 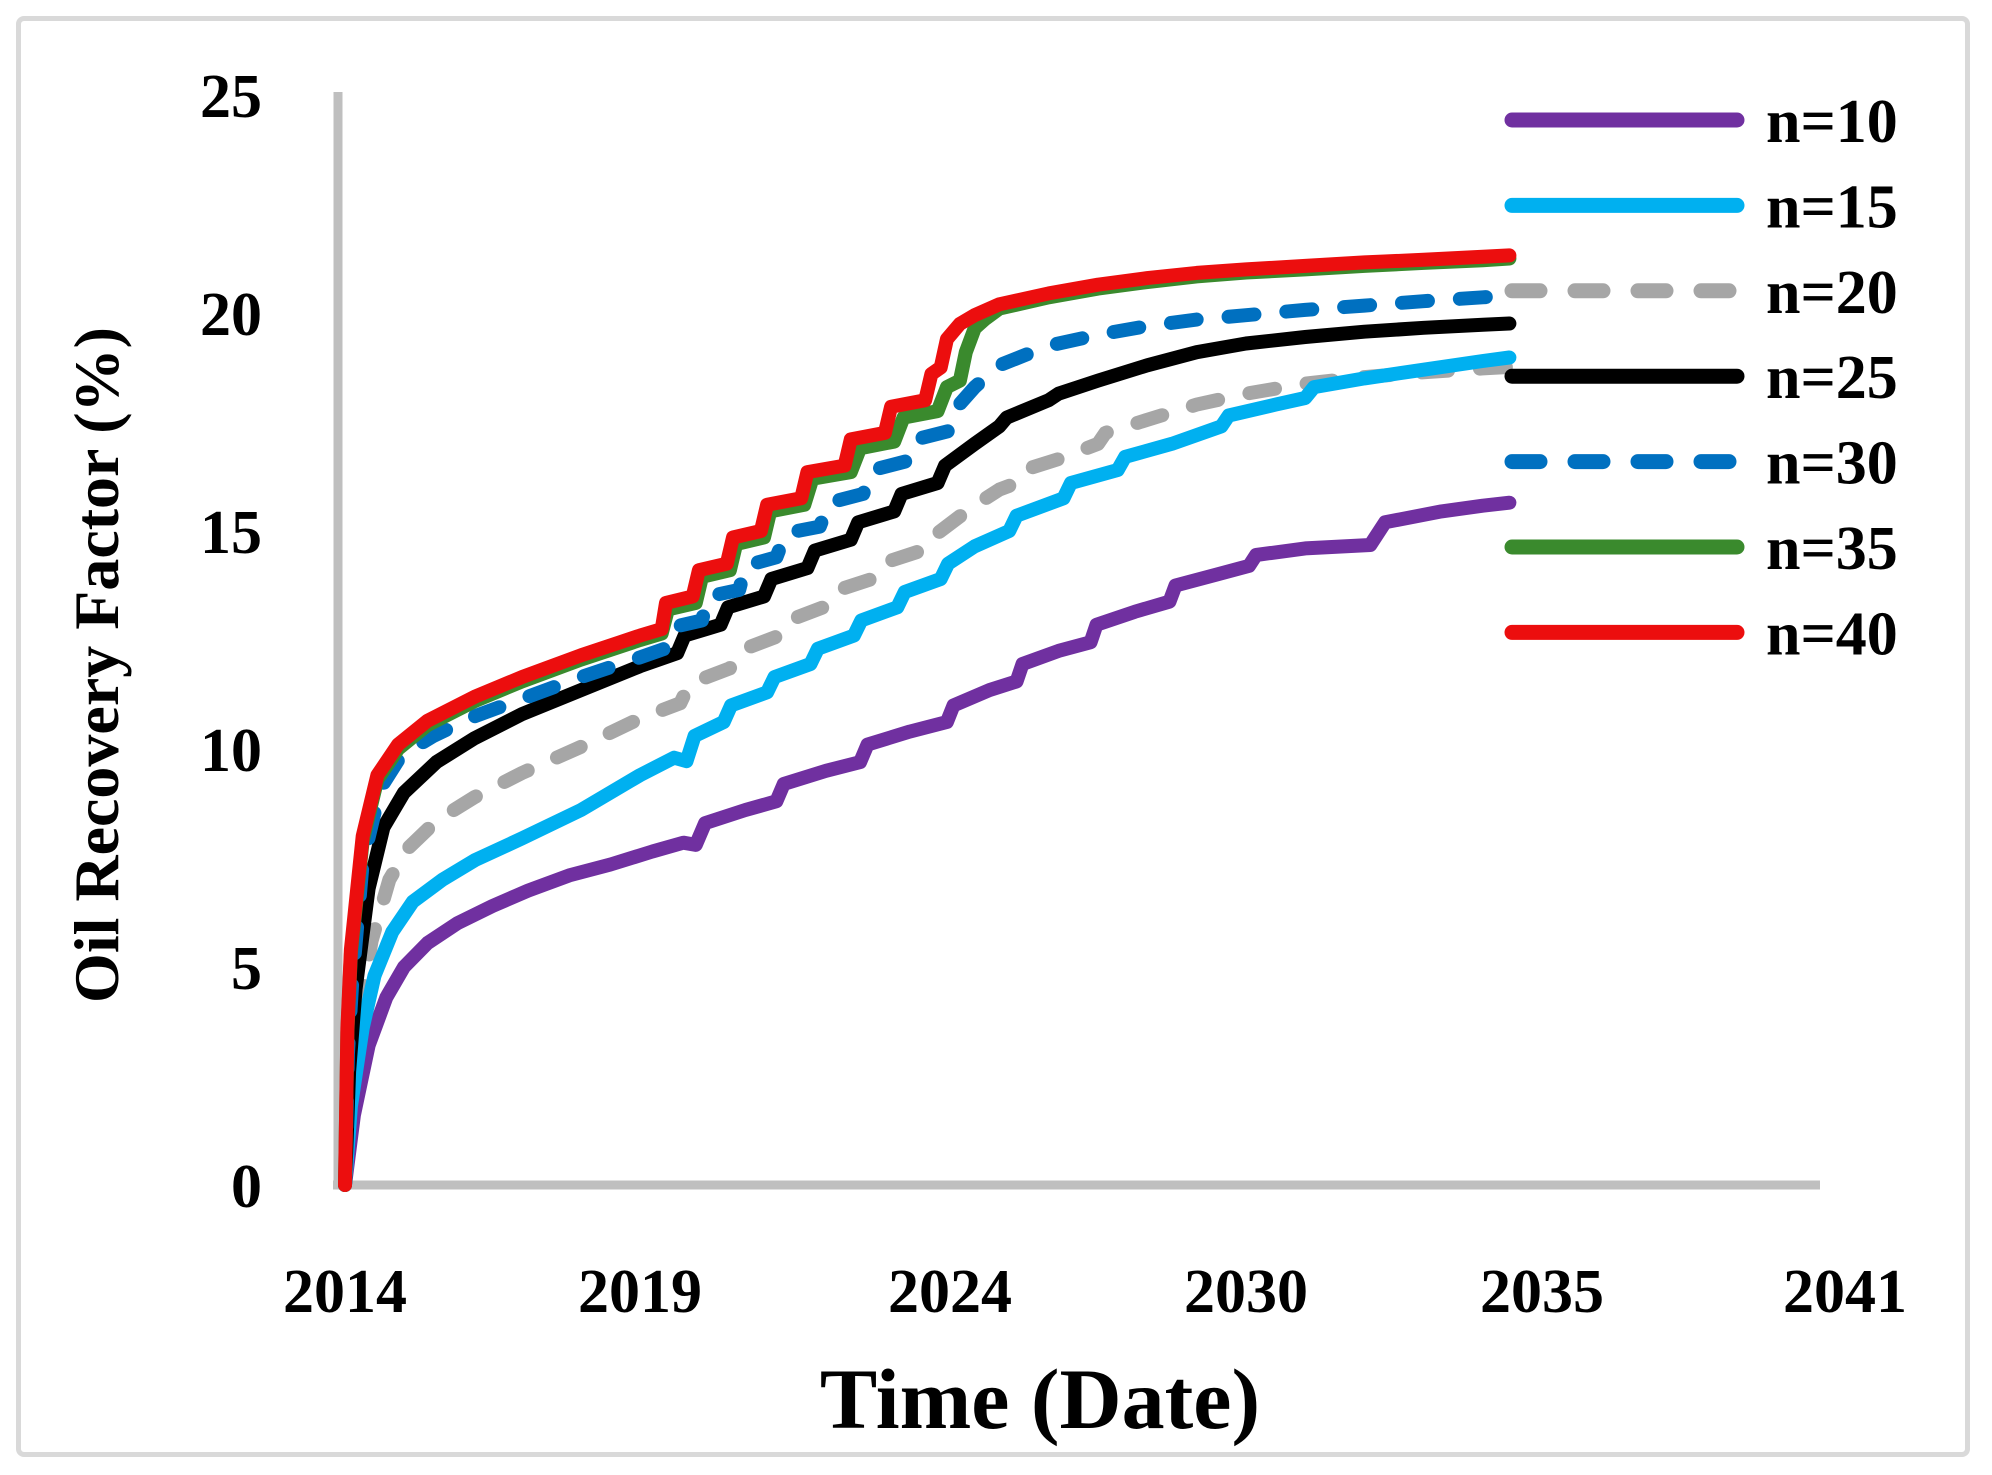 What do you see at coordinates (231, 315) in the screenshot?
I see `y-tick-label-20: 20` at bounding box center [231, 315].